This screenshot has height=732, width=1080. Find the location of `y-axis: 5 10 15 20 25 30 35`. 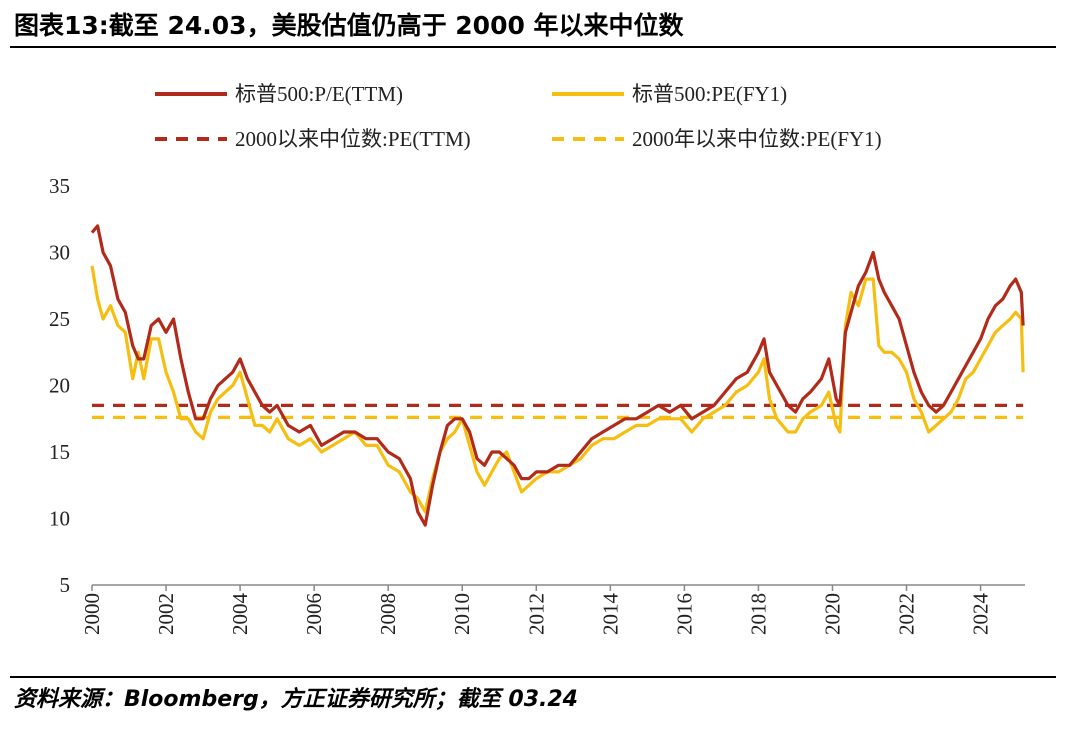

y-axis: 5 10 15 20 25 30 35 is located at coordinates (59, 385).